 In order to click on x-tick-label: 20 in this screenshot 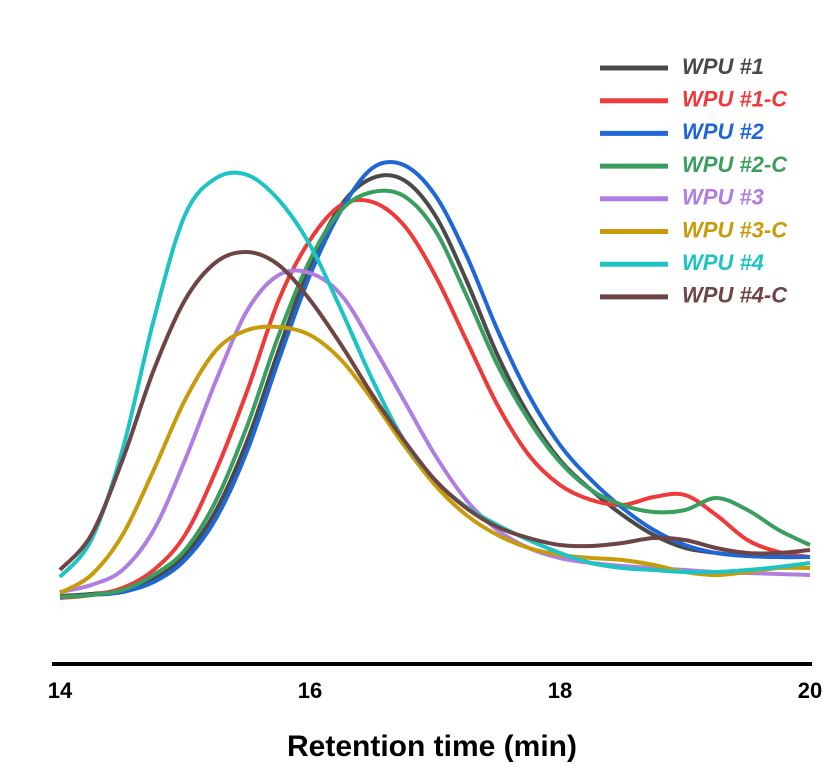, I will do `click(810, 690)`.